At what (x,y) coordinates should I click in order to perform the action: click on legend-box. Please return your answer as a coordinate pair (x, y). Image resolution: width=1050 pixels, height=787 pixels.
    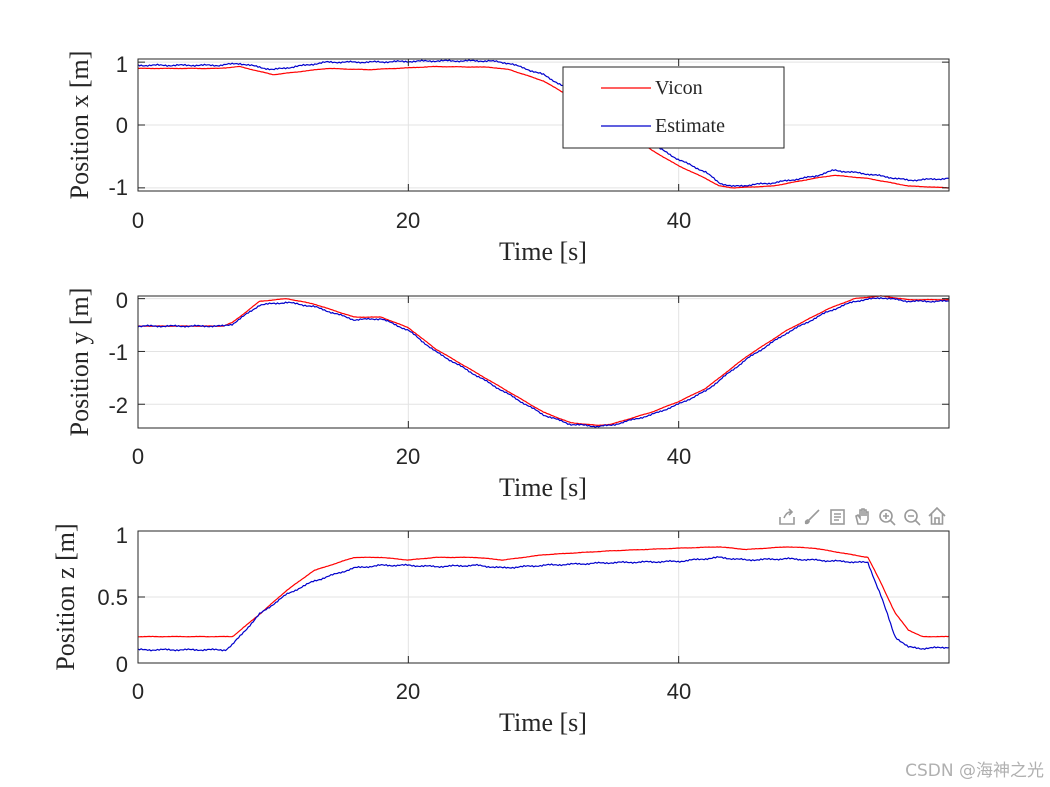
    Looking at the image, I should click on (673, 107).